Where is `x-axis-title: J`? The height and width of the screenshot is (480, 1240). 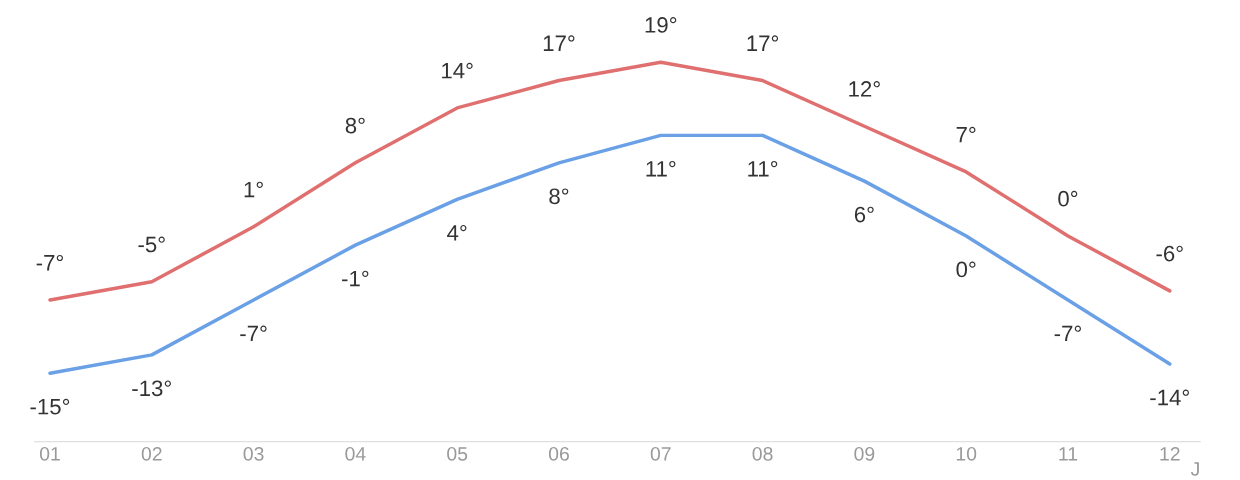 x-axis-title: J is located at coordinates (1194, 469).